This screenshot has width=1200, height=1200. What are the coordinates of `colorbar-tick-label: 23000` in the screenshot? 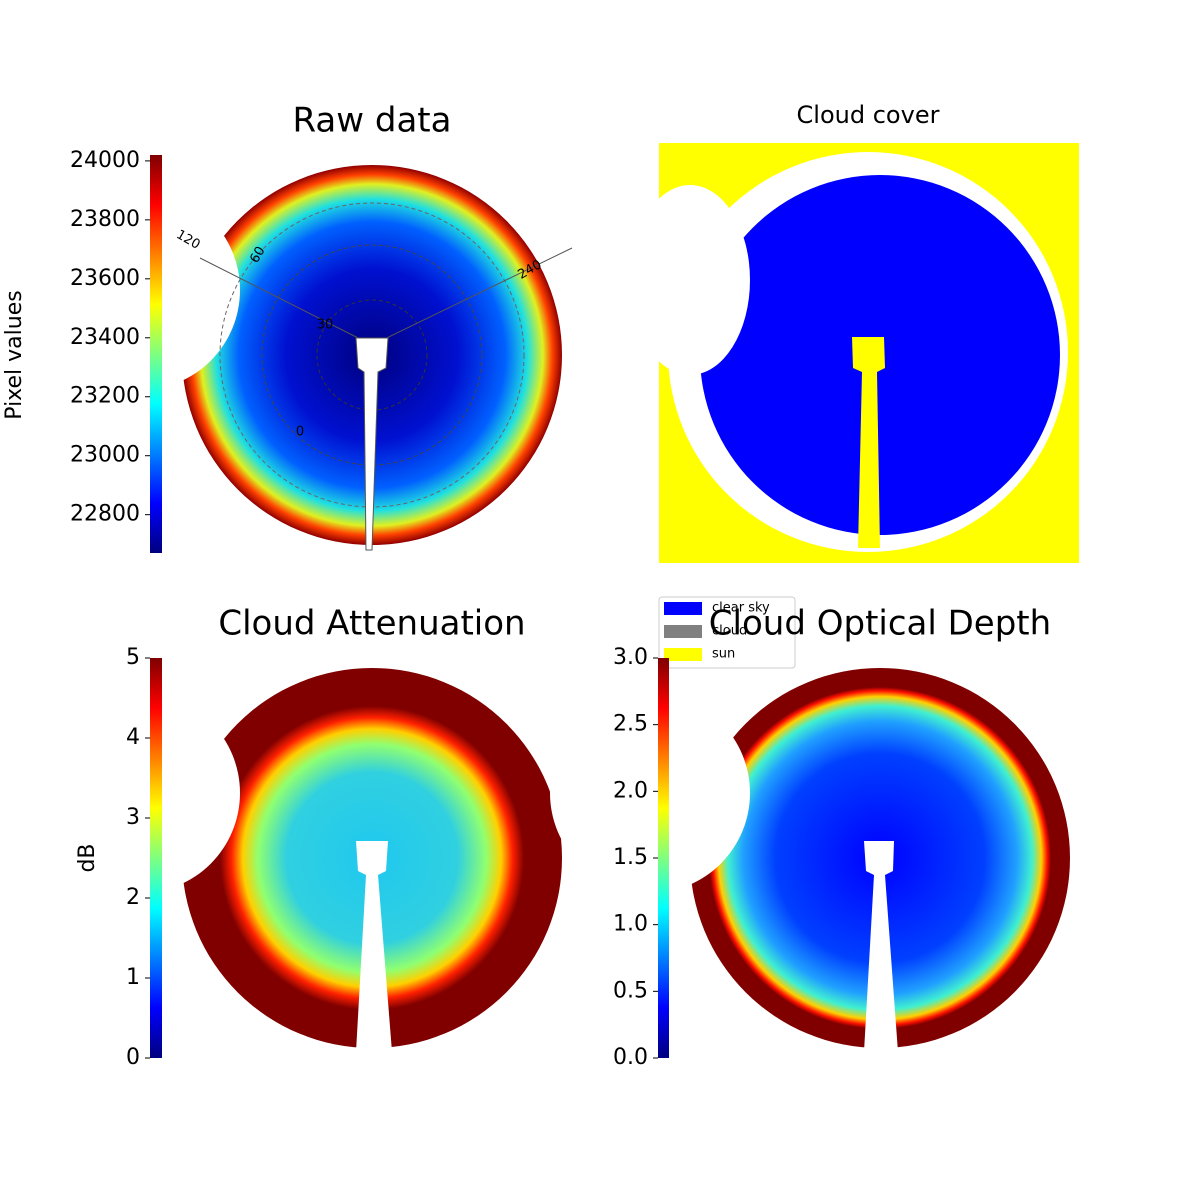 It's located at (105, 455).